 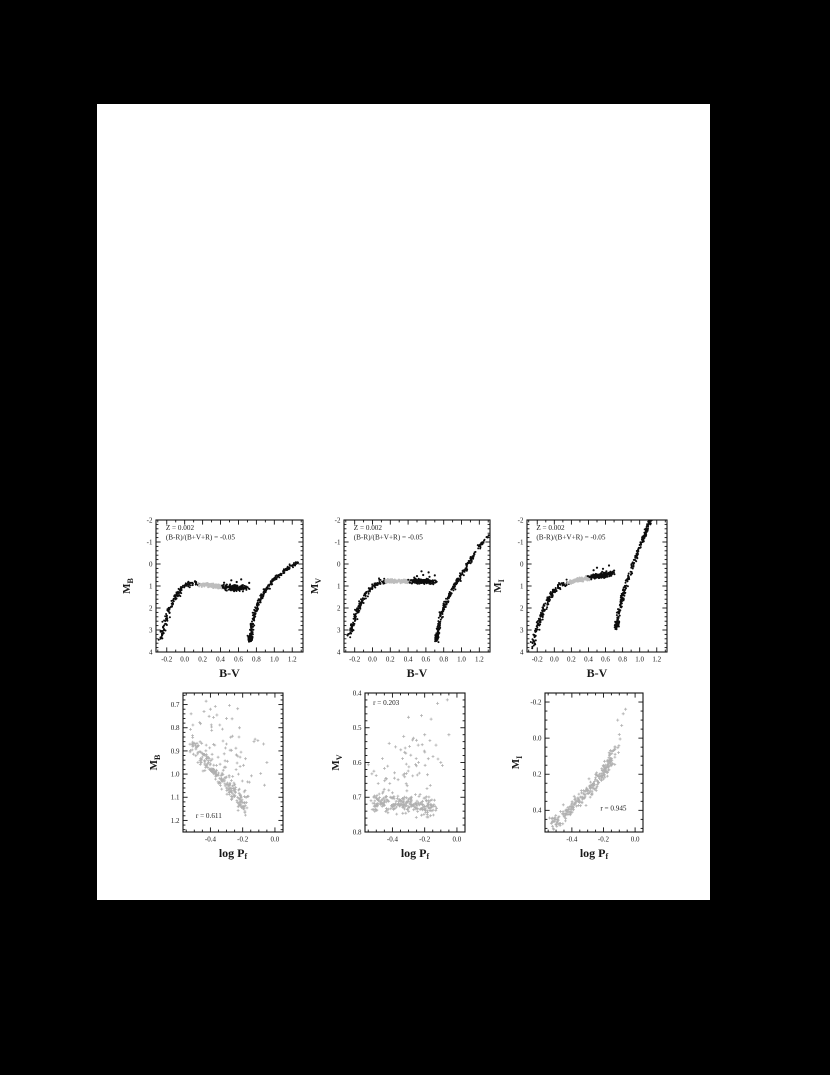 I want to click on series-rgb, so click(x=633, y=574).